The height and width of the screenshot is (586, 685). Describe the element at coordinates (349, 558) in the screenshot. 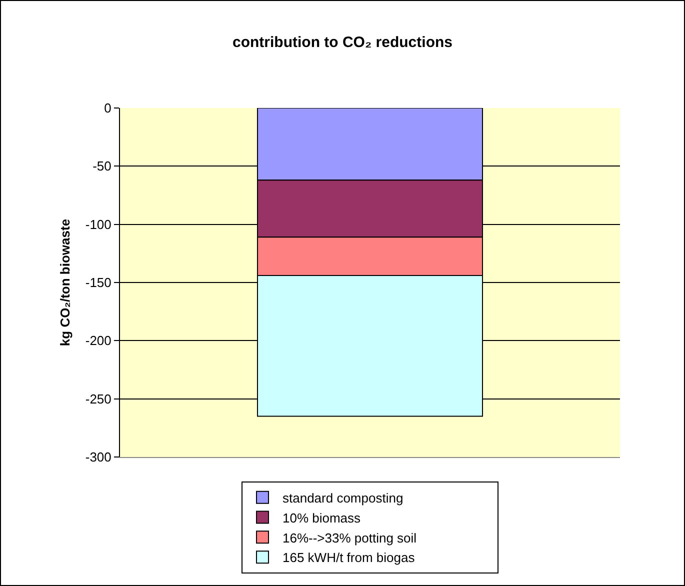

I see `legend-label: 165 kWH/t from biogas` at that location.